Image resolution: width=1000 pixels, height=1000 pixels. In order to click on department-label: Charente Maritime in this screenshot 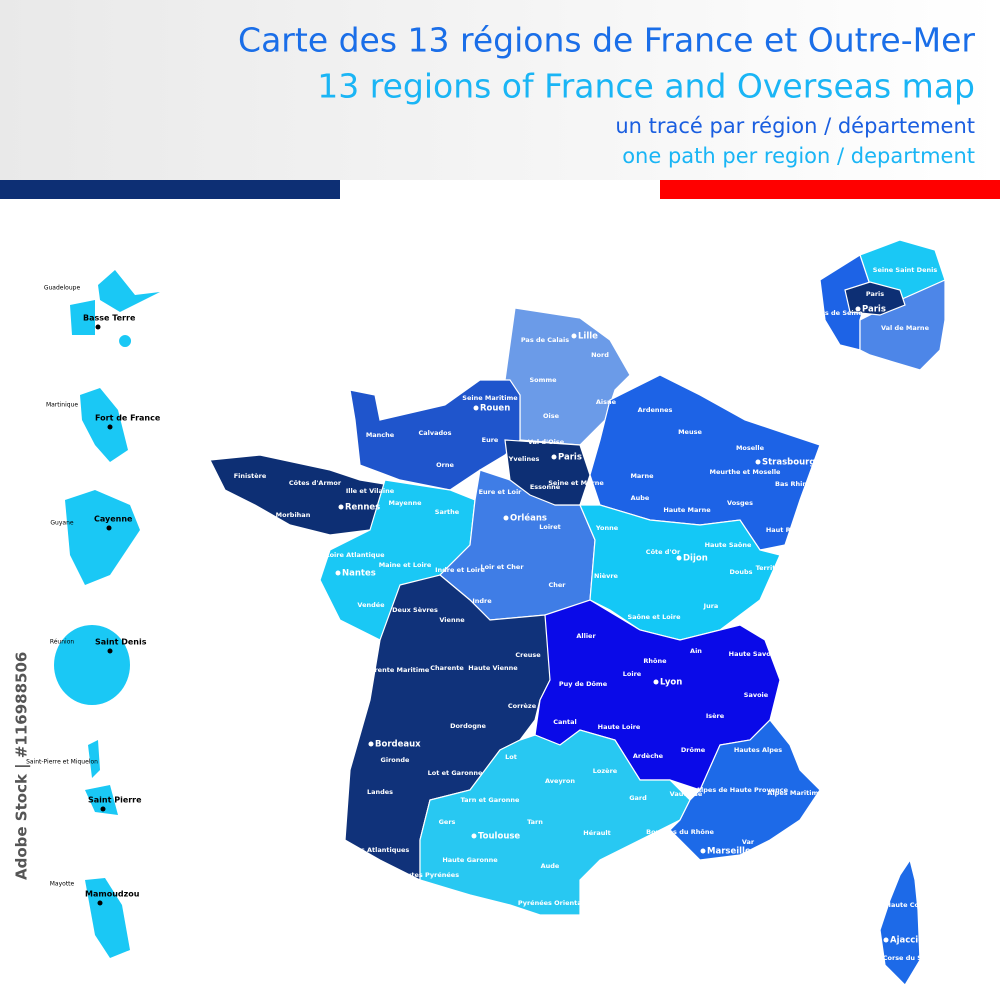, I will do `click(395, 670)`.